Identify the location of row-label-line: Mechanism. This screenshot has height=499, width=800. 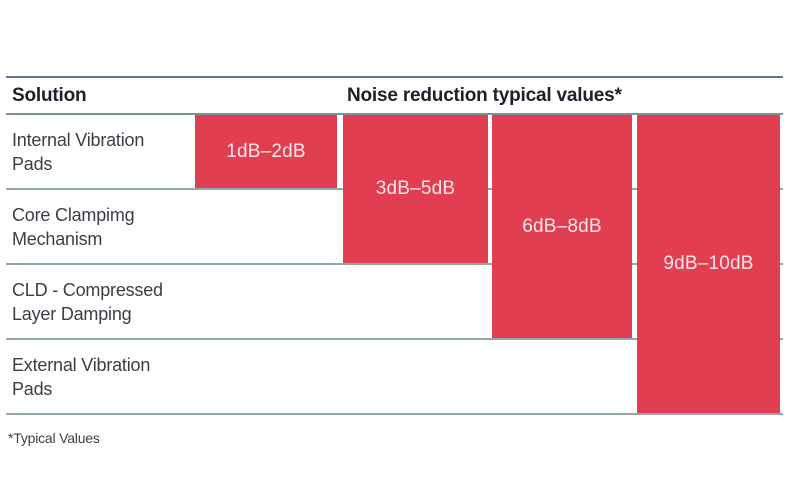
(57, 238).